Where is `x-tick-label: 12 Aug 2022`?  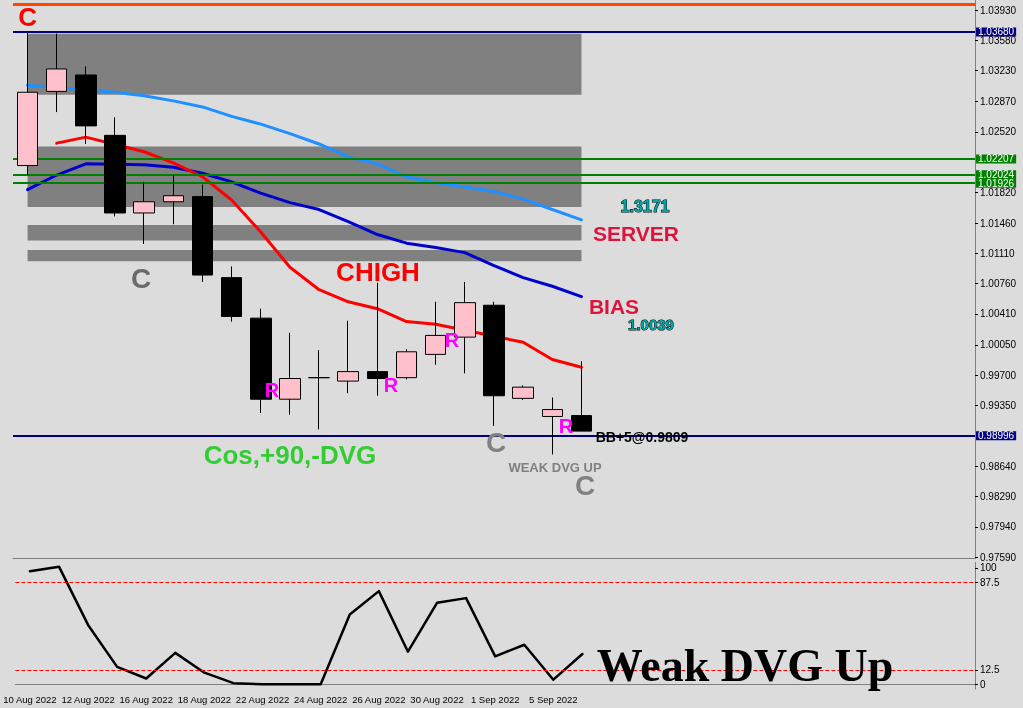
x-tick-label: 12 Aug 2022 is located at coordinates (88, 699).